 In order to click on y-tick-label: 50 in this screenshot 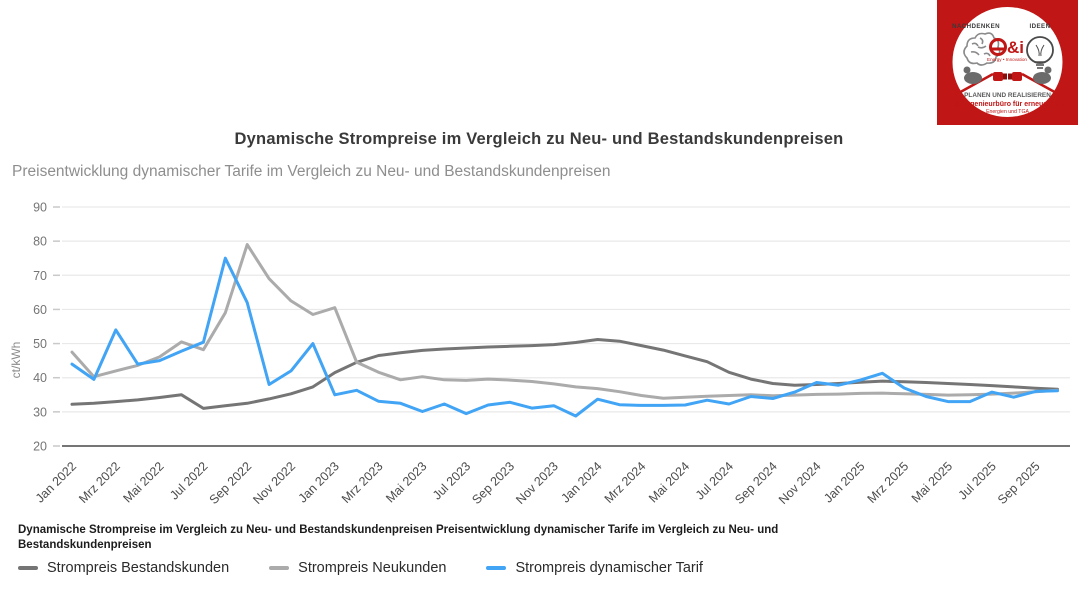, I will do `click(40, 344)`.